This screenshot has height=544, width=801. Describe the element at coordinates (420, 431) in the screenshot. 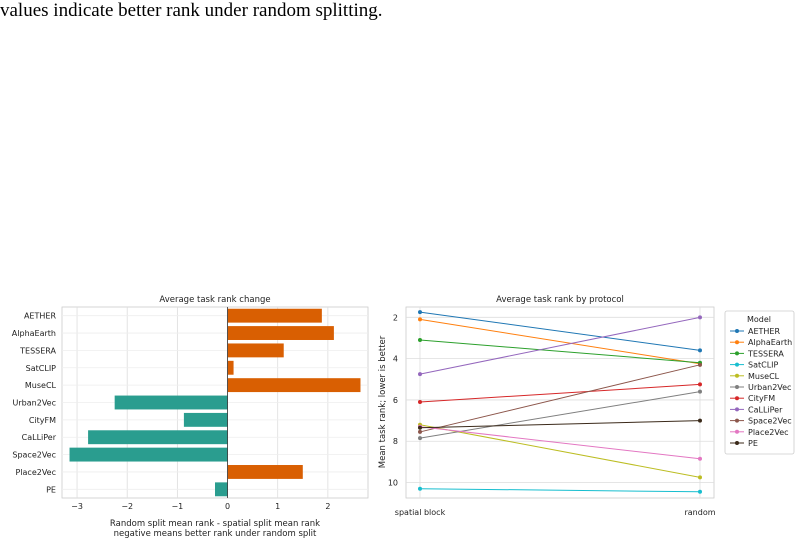

I see `series-point-space2vec` at that location.